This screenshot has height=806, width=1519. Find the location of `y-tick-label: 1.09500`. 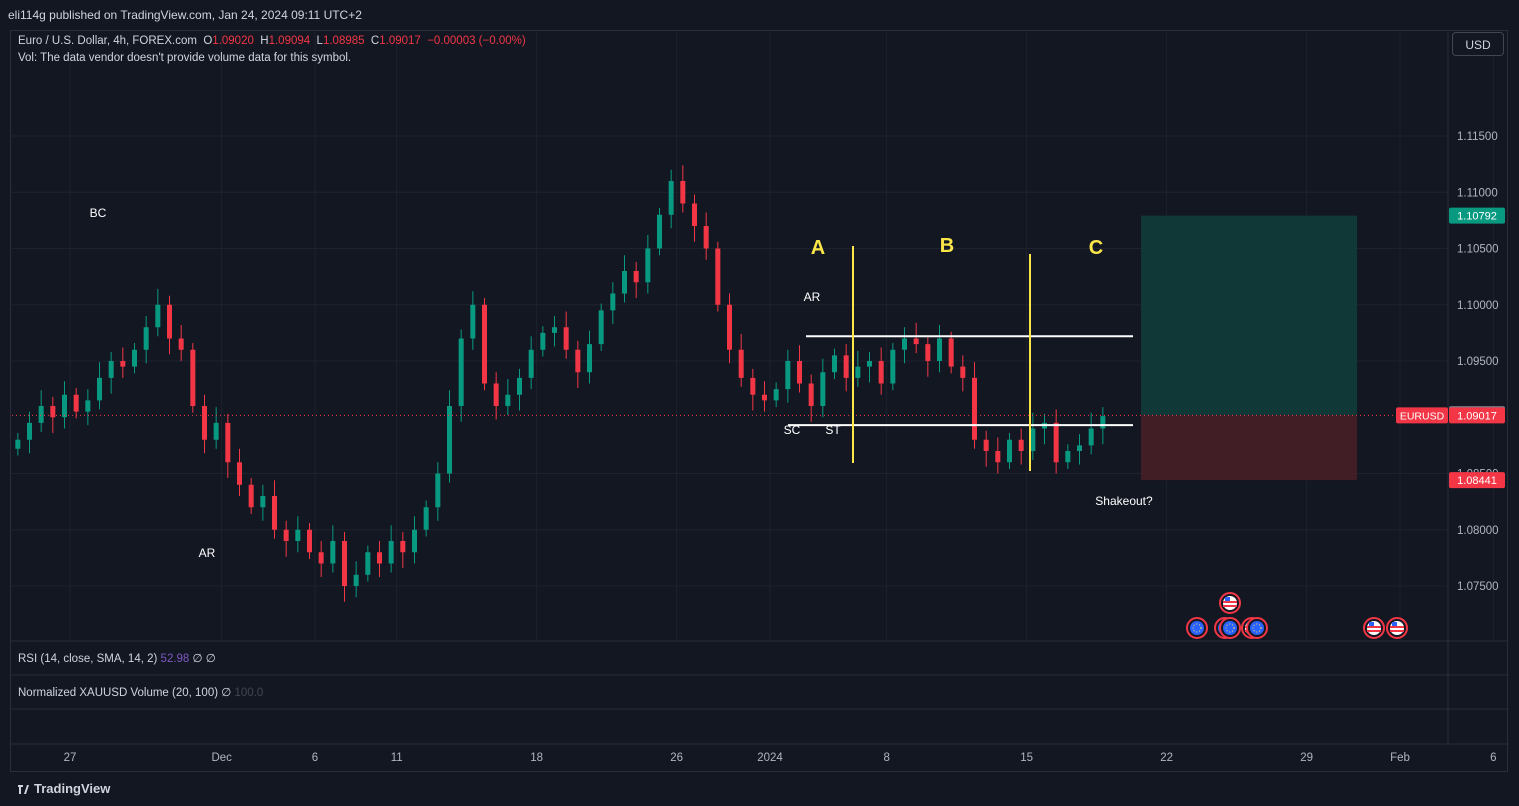

y-tick-label: 1.09500 is located at coordinates (1478, 362).